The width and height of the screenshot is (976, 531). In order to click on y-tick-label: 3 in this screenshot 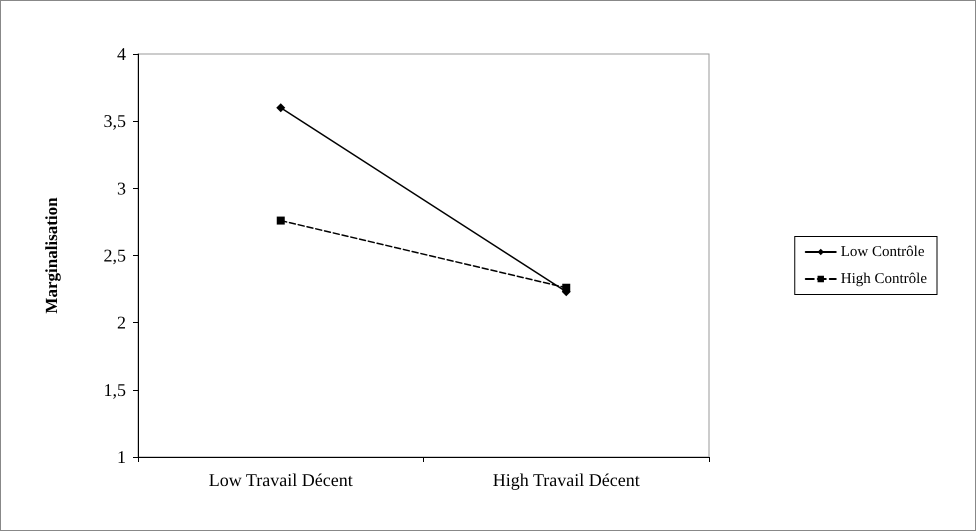, I will do `click(121, 188)`.